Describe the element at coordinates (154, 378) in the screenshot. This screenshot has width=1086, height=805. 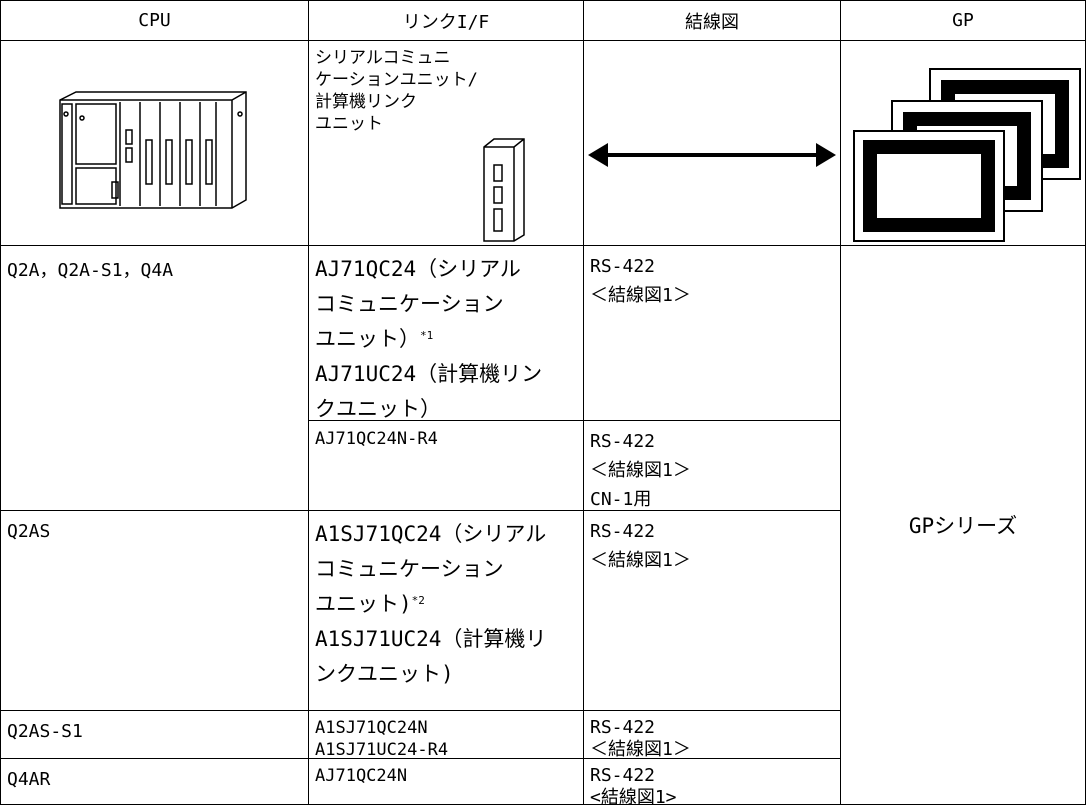
I see `cpu-cell: Q2A，Q2A-S1，Q4A` at that location.